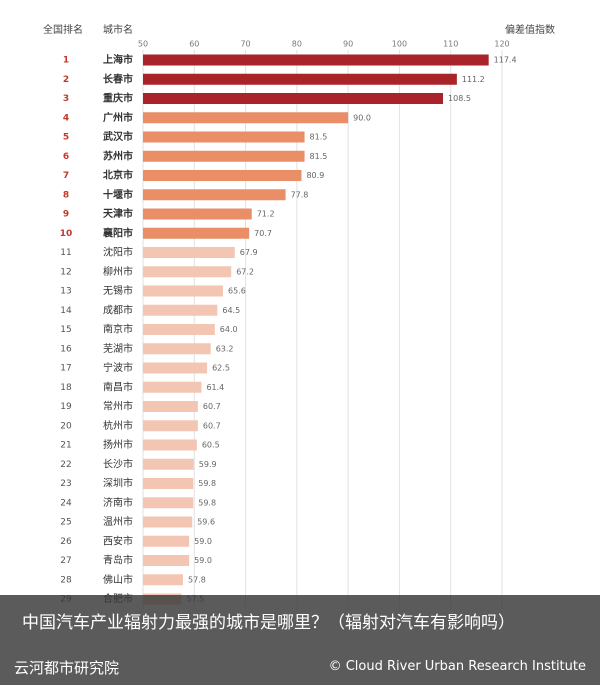 This screenshot has height=685, width=600. I want to click on city-label: 武汉市, so click(118, 136).